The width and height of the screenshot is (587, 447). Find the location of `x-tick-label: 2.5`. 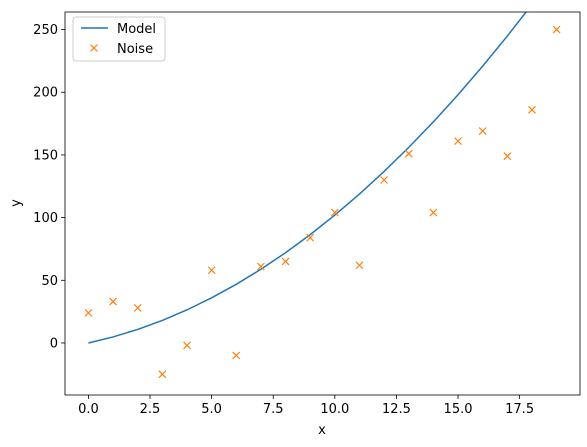

x-tick-label: 2.5 is located at coordinates (150, 409).